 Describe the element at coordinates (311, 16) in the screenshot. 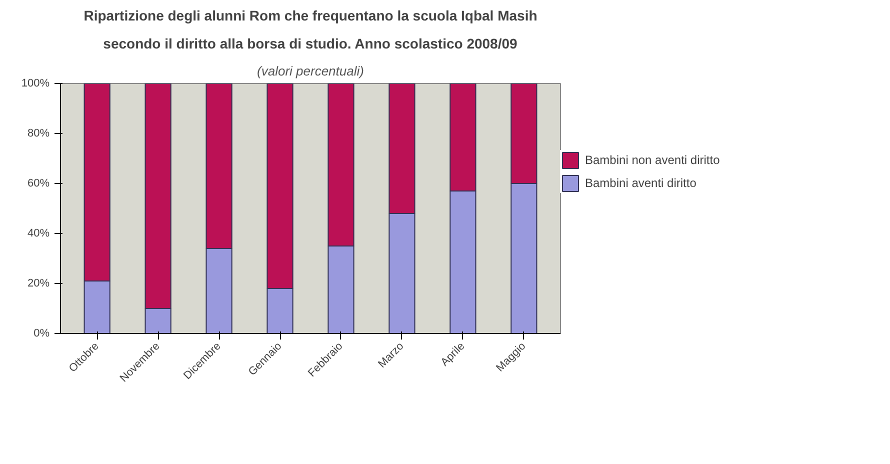

I see `chart-title: Ripartizione degli alunni Rom che frequentano la scuola Iqbal Masih` at that location.